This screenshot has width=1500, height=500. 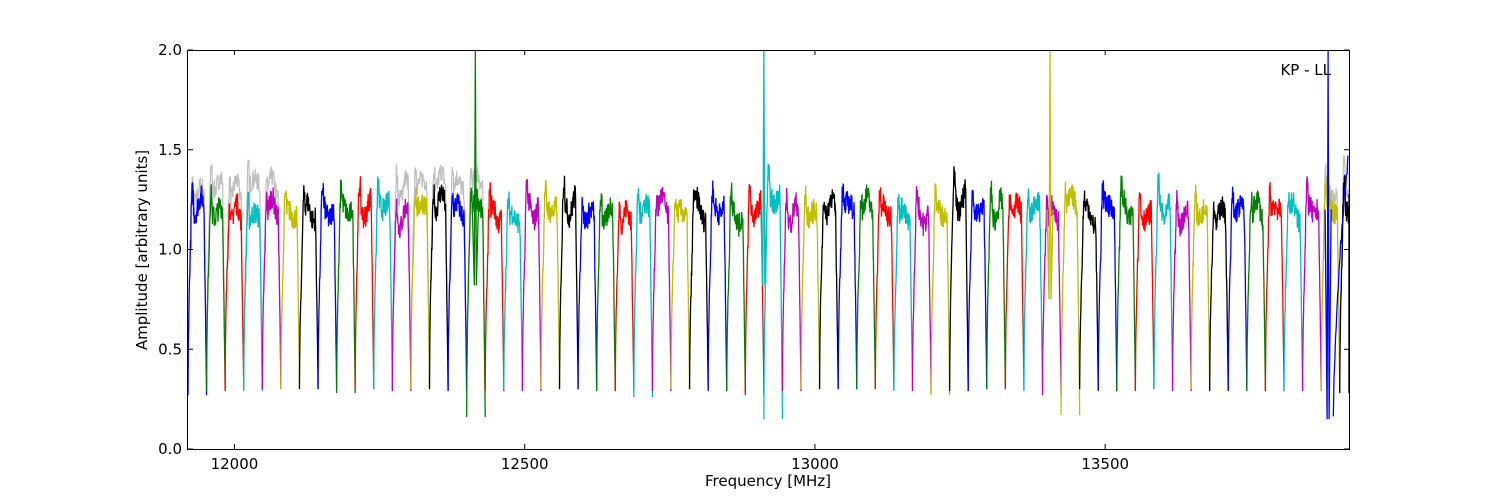 I want to click on x-axis-label: Frequency [MHz], so click(x=768, y=481).